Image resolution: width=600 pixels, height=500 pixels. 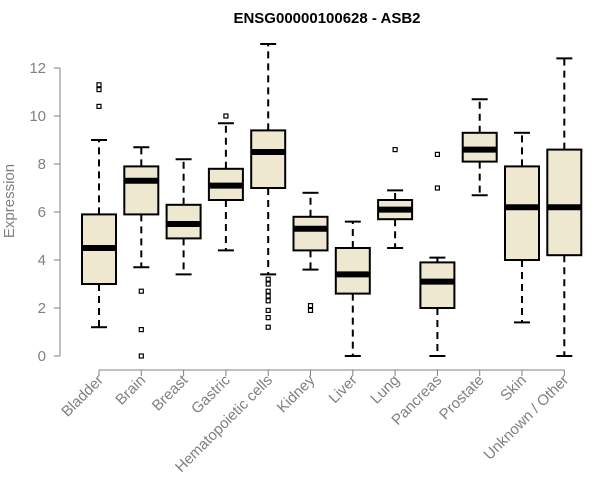 What do you see at coordinates (99, 205) in the screenshot?
I see `box-bladder` at bounding box center [99, 205].